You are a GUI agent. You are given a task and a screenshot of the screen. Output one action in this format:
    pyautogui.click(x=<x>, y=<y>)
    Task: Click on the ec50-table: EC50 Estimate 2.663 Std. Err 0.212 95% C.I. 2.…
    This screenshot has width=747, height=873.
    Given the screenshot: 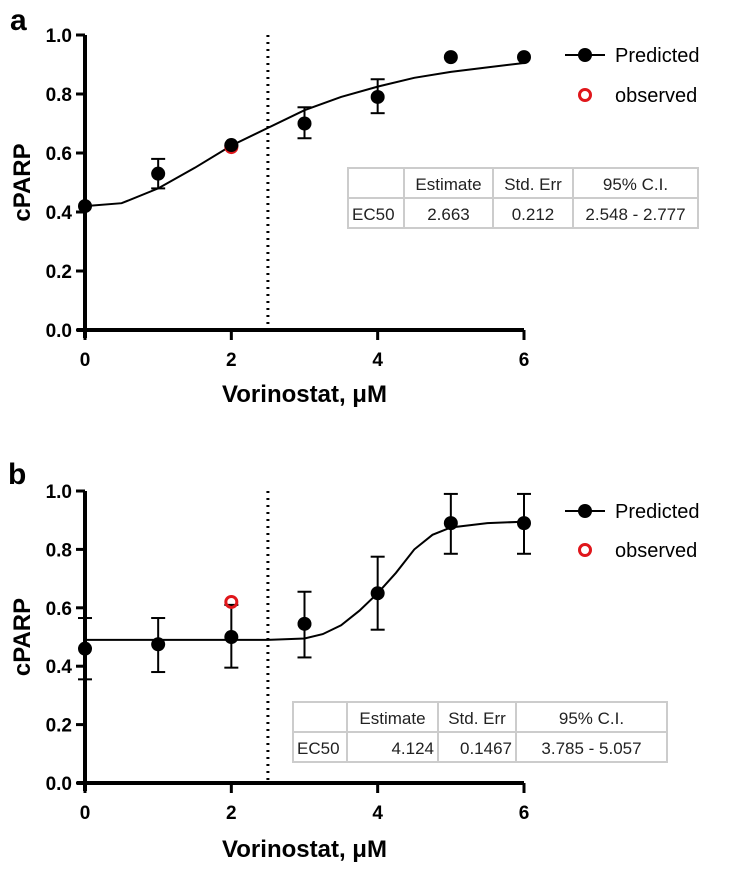 What is the action you would take?
    pyautogui.click(x=523, y=198)
    